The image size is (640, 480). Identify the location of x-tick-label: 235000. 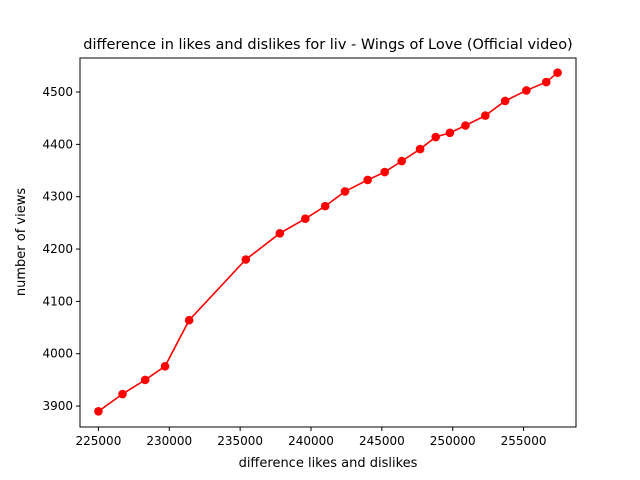
(240, 441).